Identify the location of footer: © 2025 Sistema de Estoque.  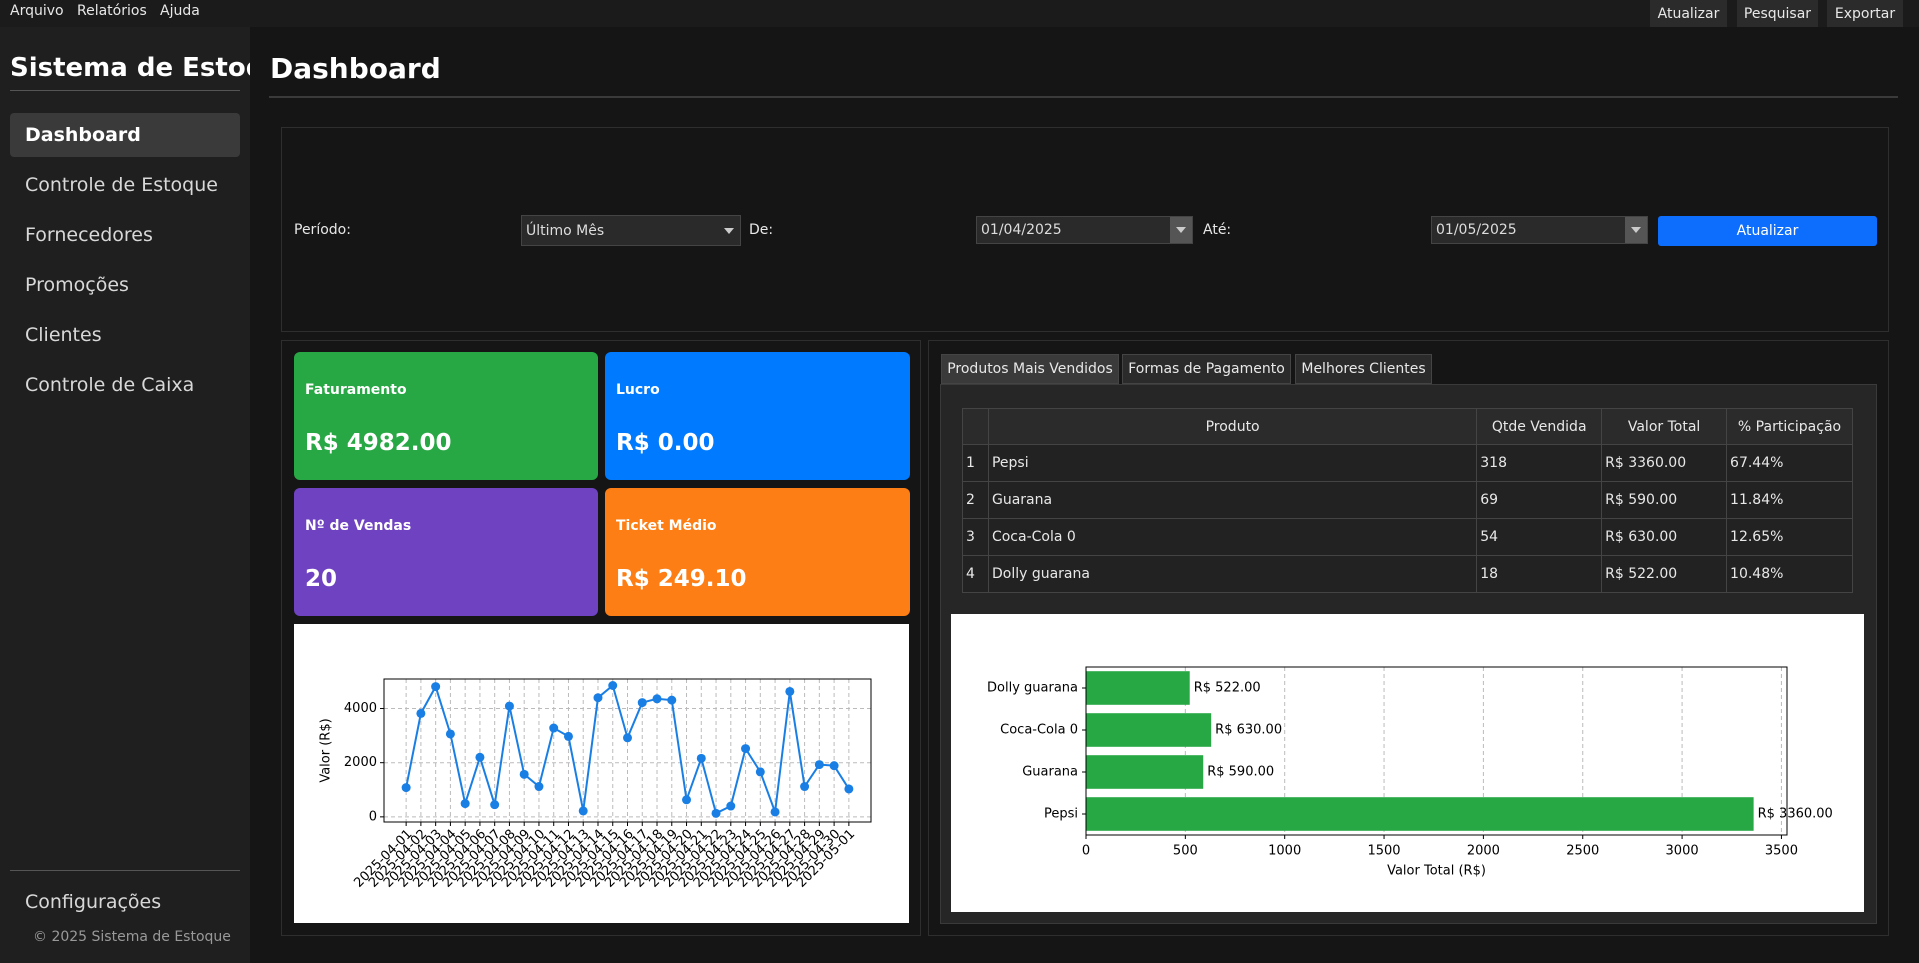
(132, 937).